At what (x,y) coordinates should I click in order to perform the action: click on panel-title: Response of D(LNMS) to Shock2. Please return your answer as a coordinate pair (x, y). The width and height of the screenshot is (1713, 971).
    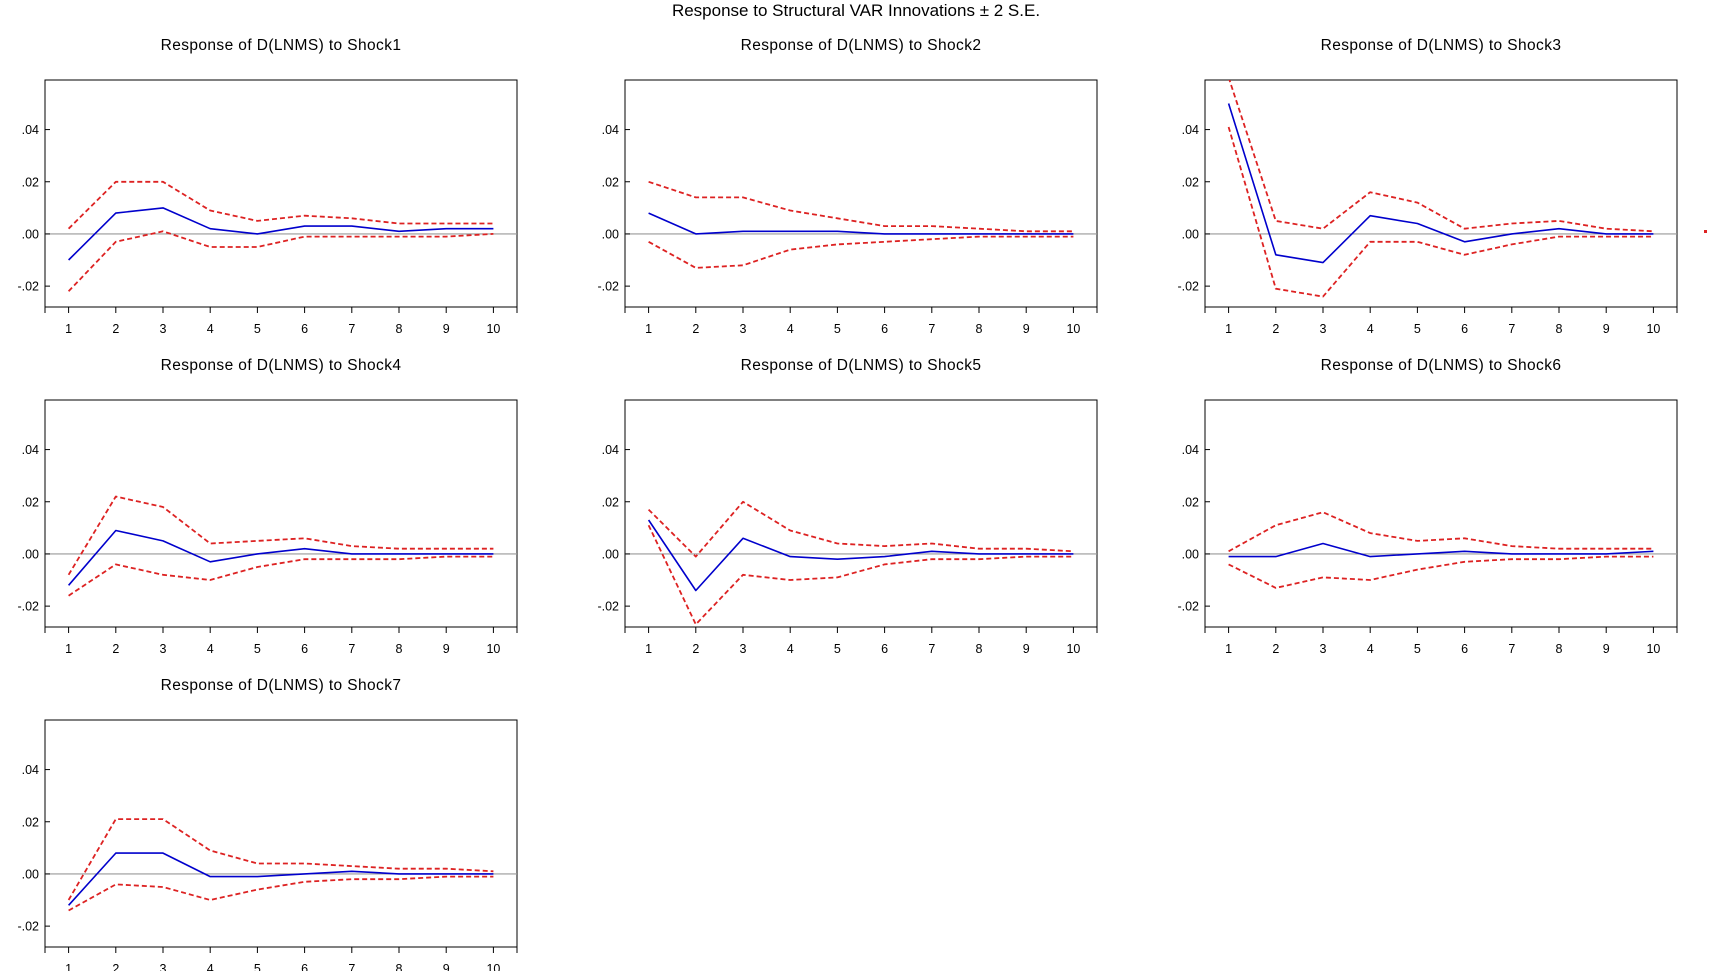
    Looking at the image, I should click on (861, 45).